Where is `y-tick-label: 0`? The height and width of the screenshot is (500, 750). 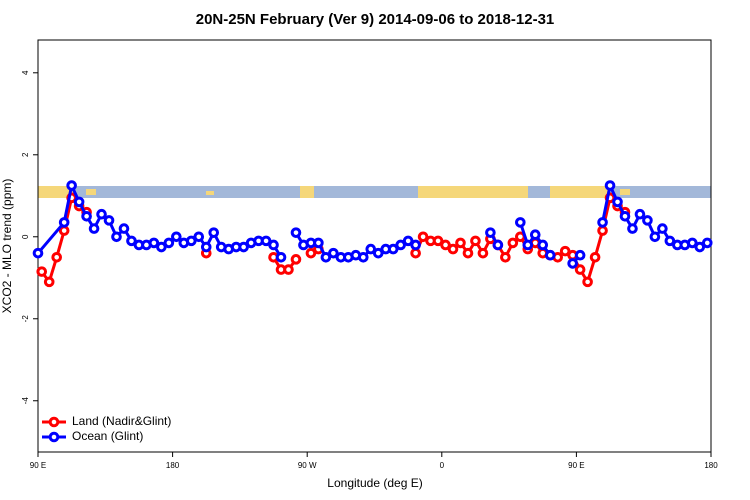
y-tick-label: 0 is located at coordinates (25, 236).